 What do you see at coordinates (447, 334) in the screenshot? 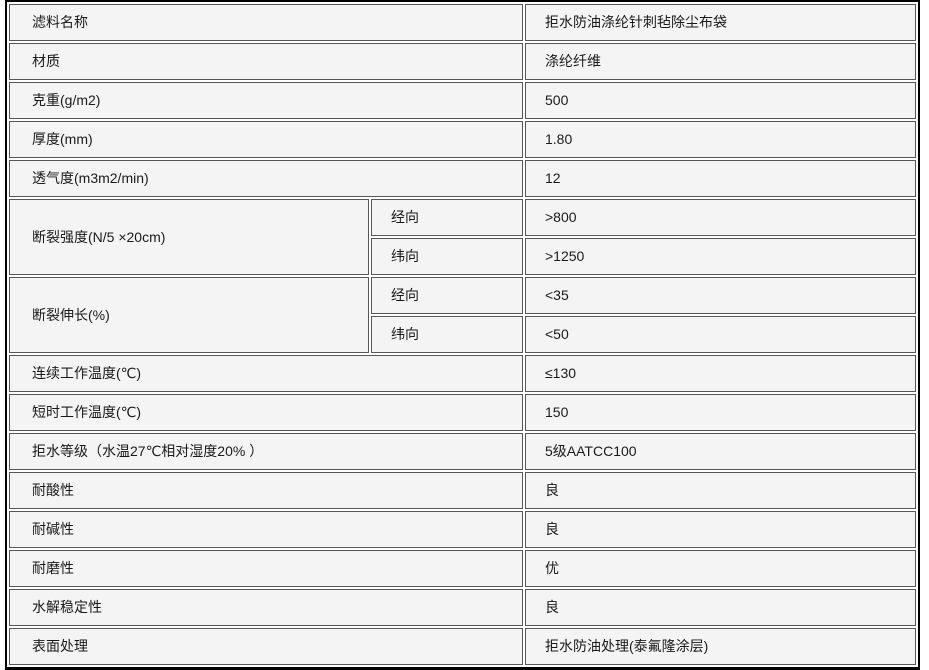
I see `breaking-elongation-weft-direction: 纬向` at bounding box center [447, 334].